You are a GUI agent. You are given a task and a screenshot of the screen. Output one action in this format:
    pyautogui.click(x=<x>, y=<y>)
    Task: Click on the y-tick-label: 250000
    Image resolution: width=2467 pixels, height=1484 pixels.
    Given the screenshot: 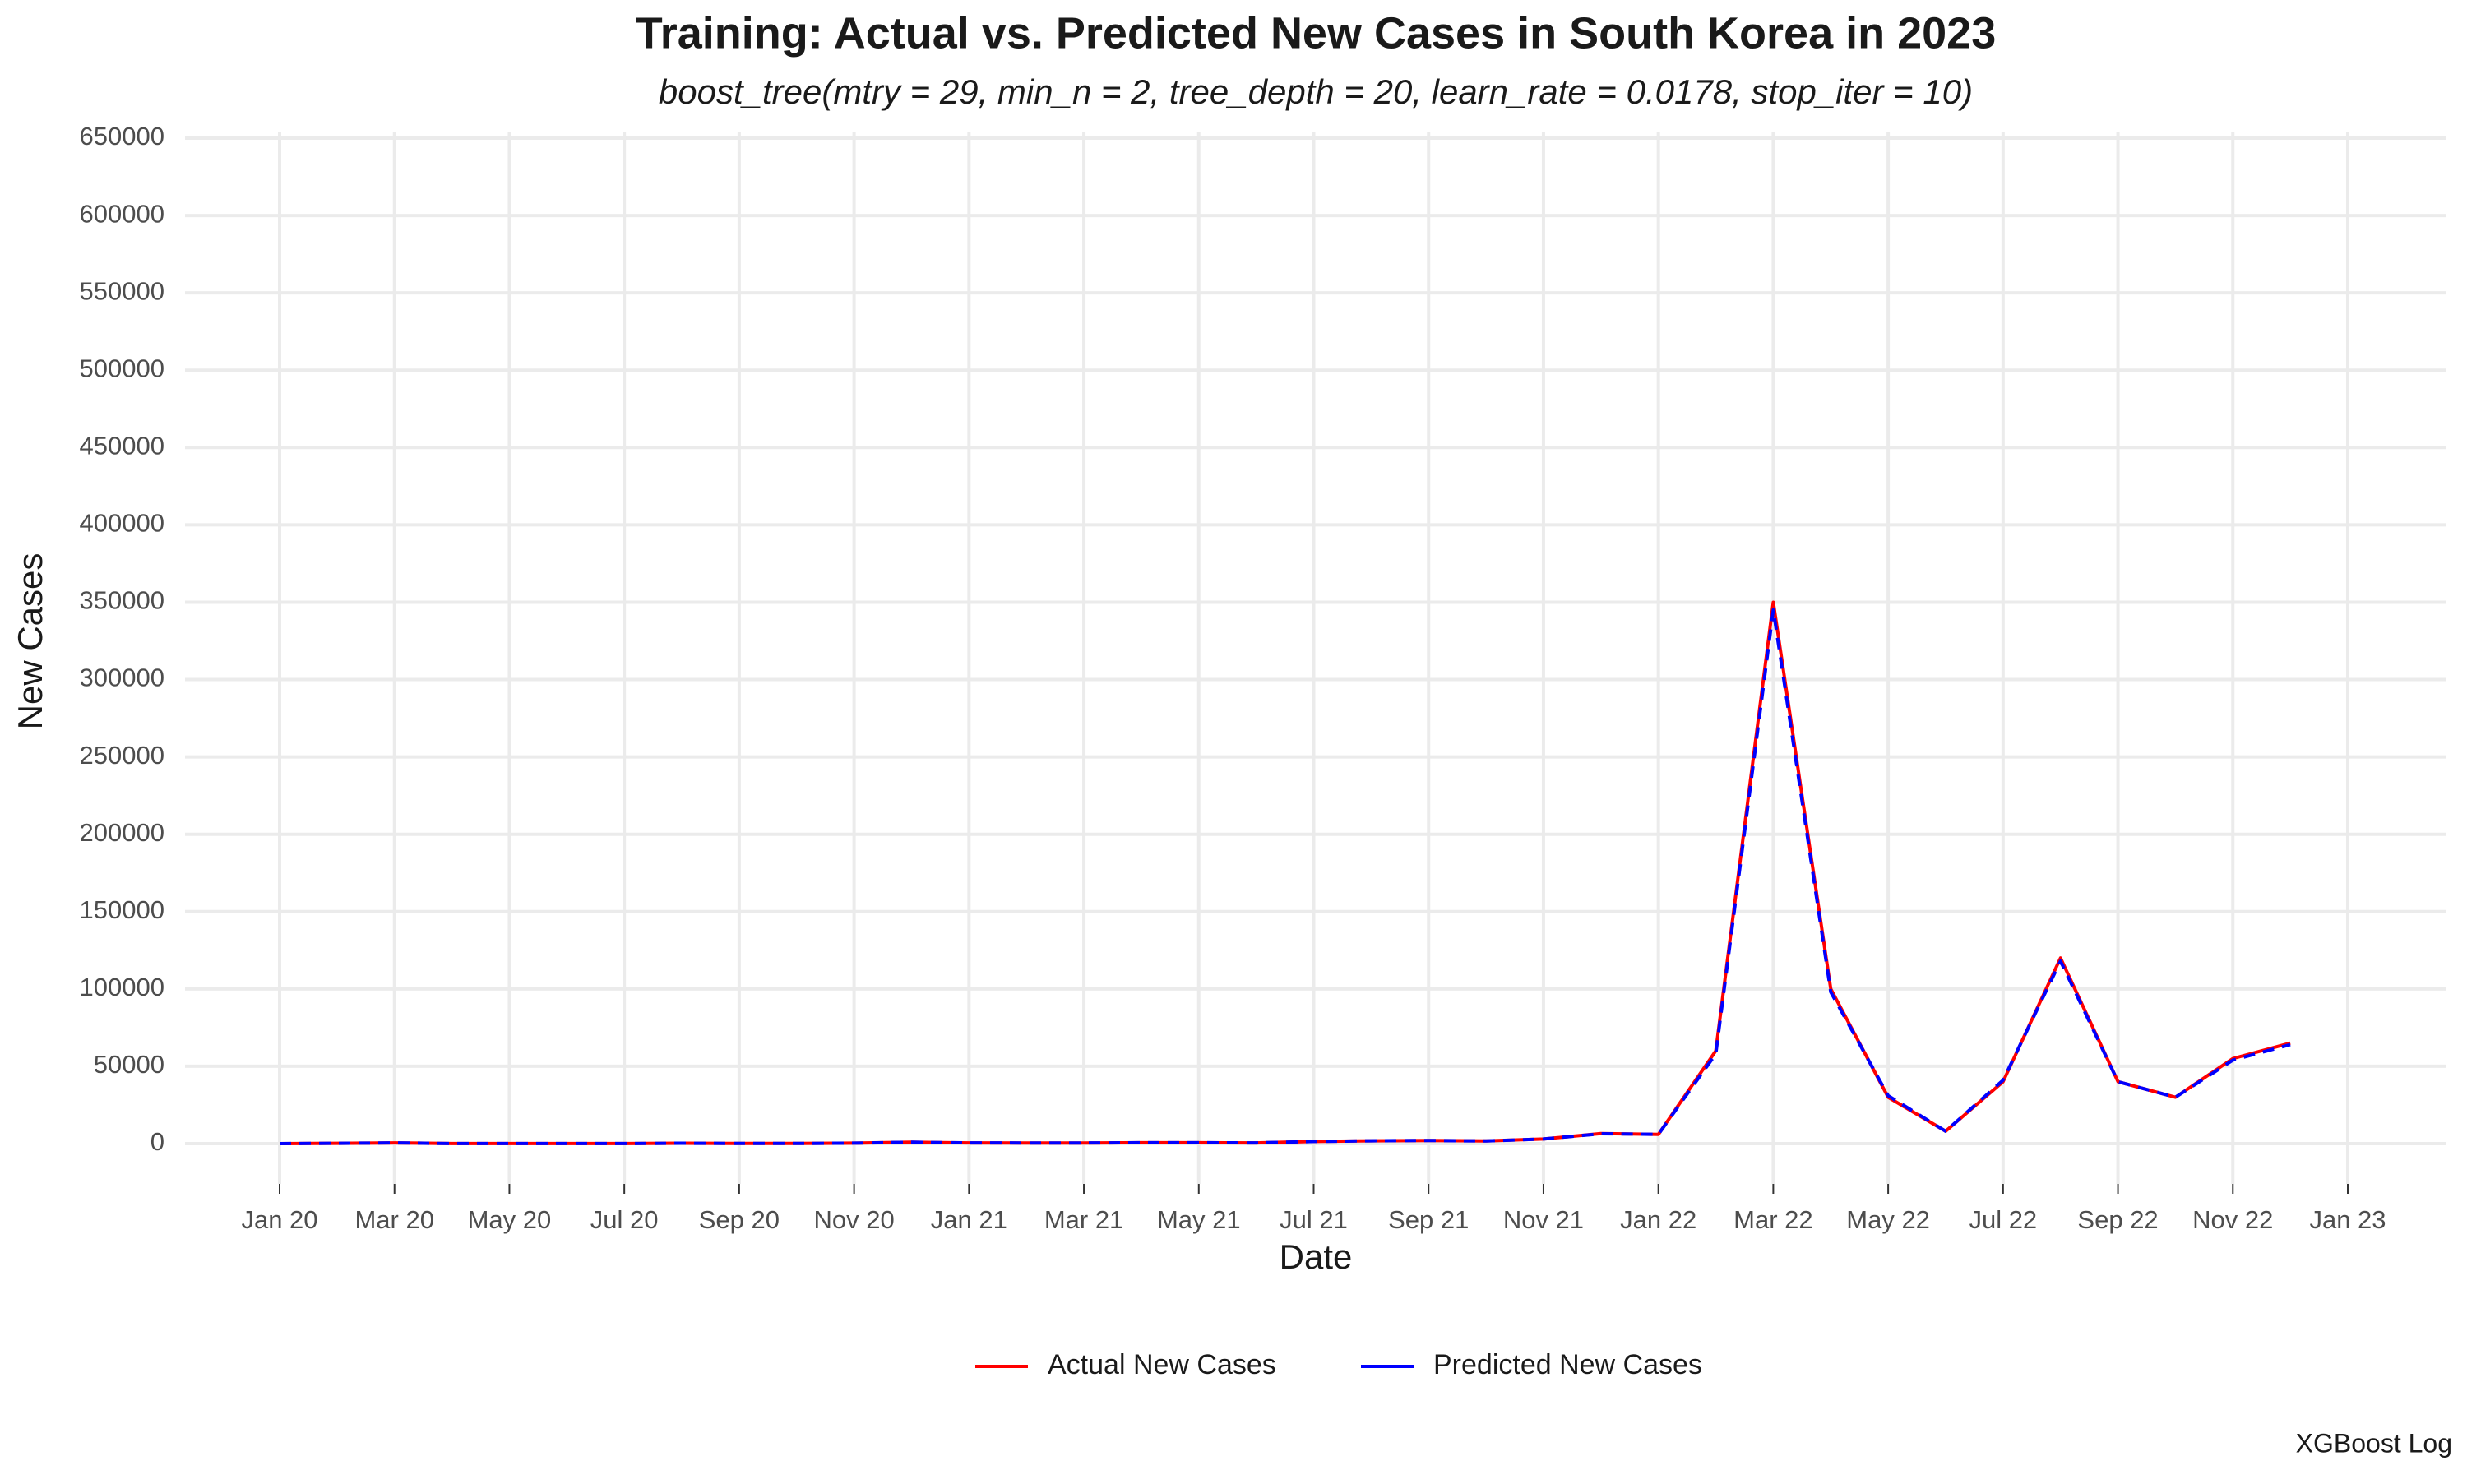 What is the action you would take?
    pyautogui.click(x=122, y=755)
    